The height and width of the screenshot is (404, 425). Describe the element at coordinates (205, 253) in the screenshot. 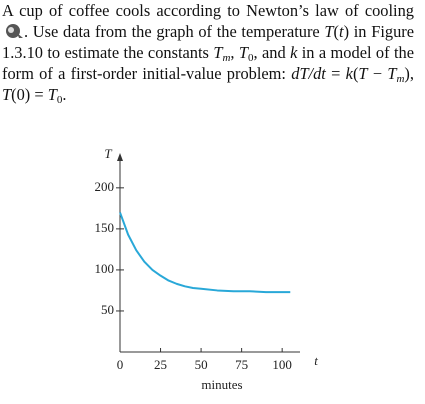

I see `temperature-curve` at that location.